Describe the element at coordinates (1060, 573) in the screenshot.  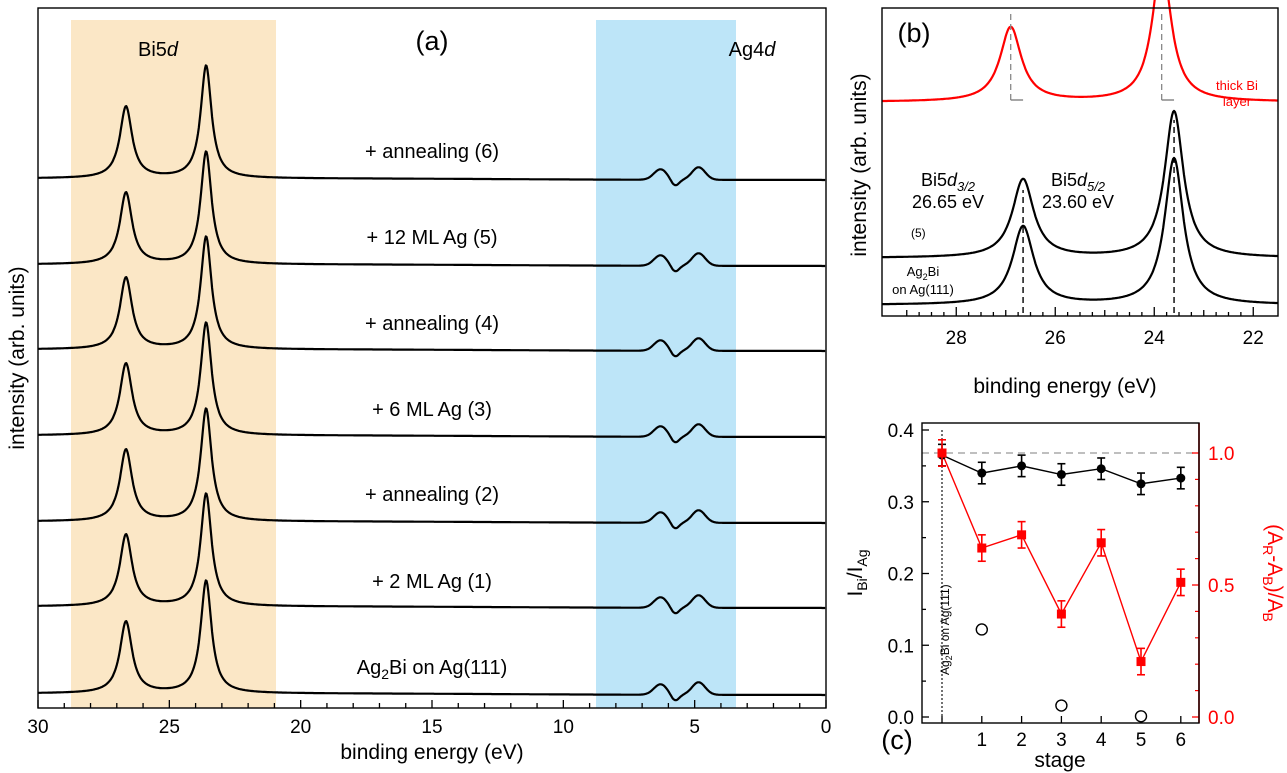
I see `panel-c-frame` at that location.